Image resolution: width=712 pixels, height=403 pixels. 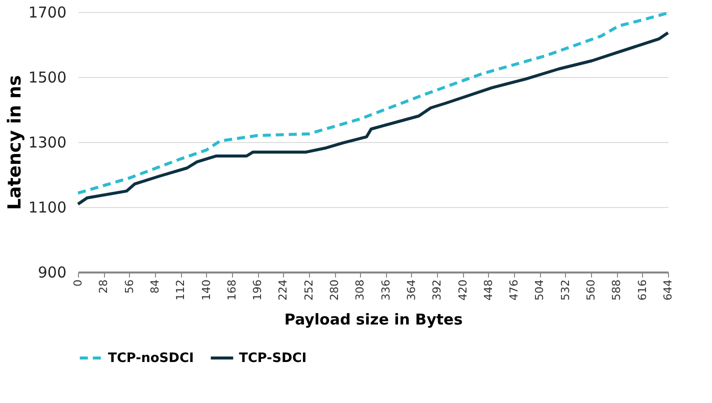 I want to click on x-tick-label: 112, so click(x=181, y=290).